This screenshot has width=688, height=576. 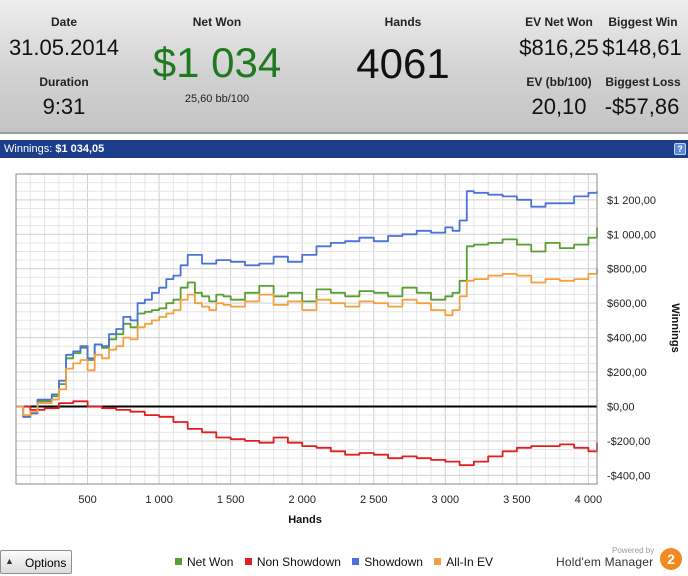 I want to click on x-axis-label: Hands, so click(x=305, y=520).